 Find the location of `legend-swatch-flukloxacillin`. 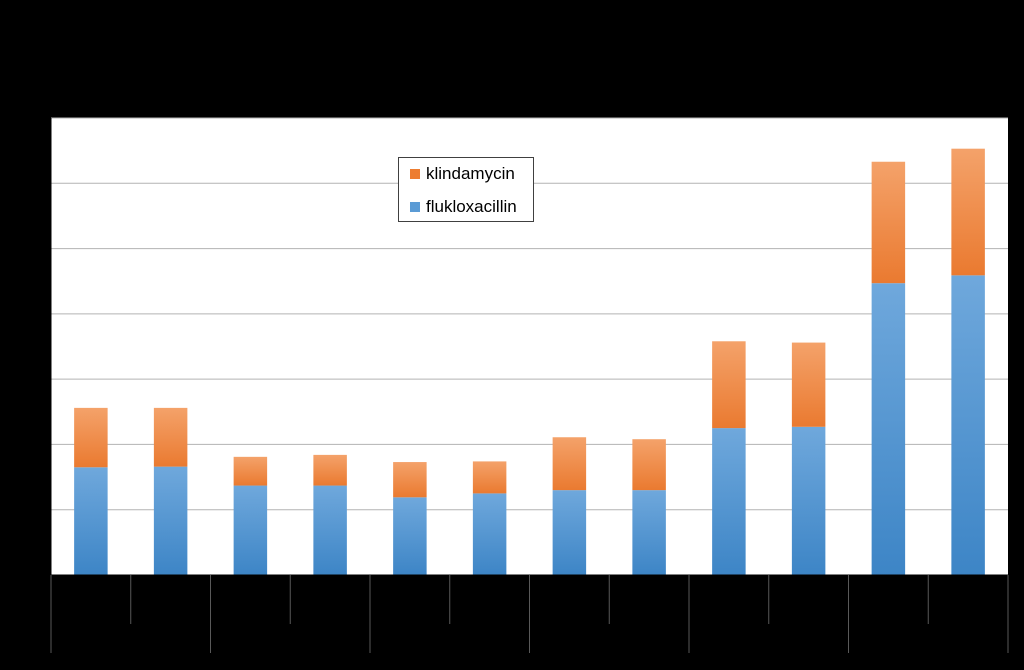

legend-swatch-flukloxacillin is located at coordinates (415, 207).